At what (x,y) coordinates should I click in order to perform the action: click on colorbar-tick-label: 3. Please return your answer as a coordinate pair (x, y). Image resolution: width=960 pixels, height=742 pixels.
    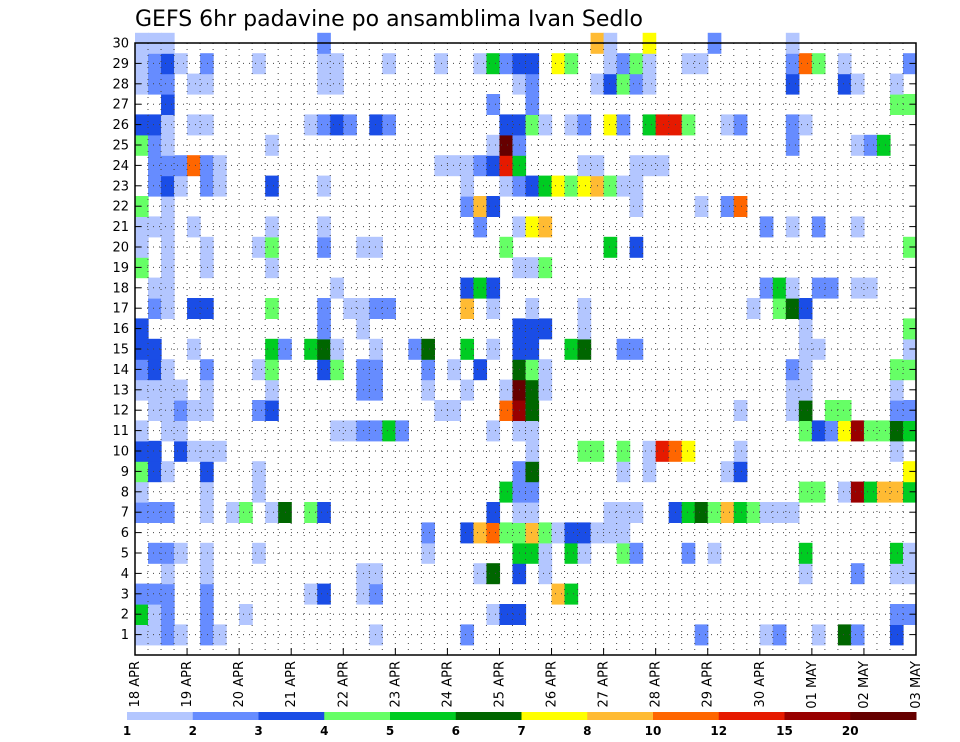
    Looking at the image, I should click on (258, 731).